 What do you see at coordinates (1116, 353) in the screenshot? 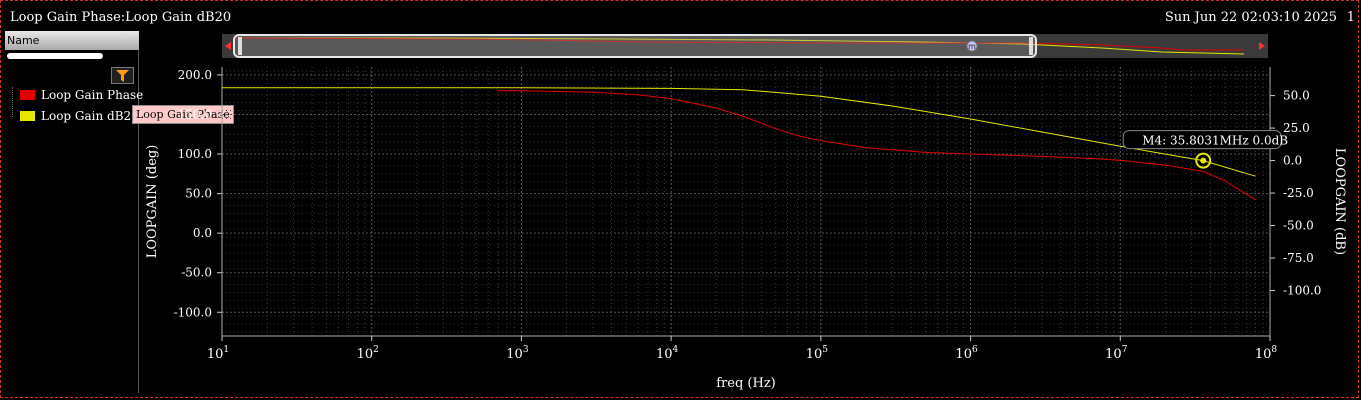
I see `x-tick-label: 10⁷` at bounding box center [1116, 353].